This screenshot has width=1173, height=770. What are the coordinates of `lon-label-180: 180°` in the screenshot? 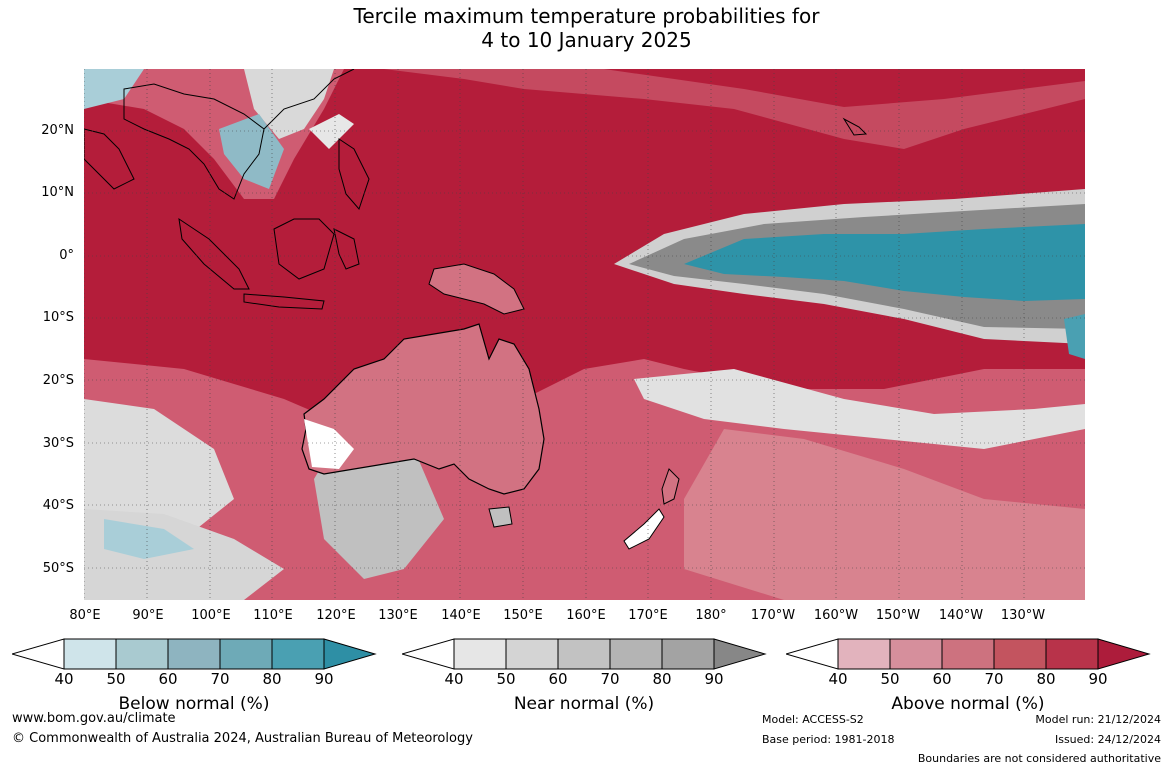 It's located at (711, 615).